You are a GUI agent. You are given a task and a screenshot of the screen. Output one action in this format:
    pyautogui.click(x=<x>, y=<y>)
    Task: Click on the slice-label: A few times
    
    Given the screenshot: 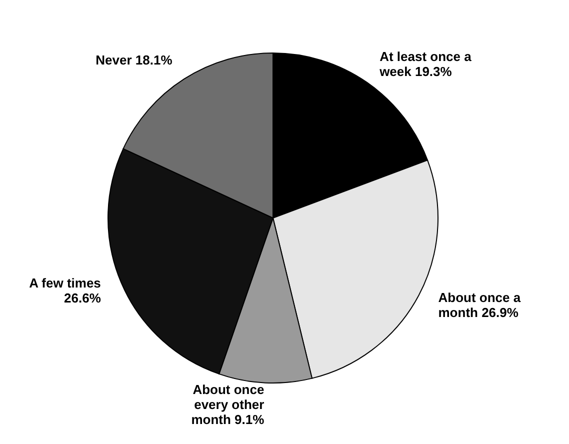 What is the action you would take?
    pyautogui.click(x=65, y=283)
    